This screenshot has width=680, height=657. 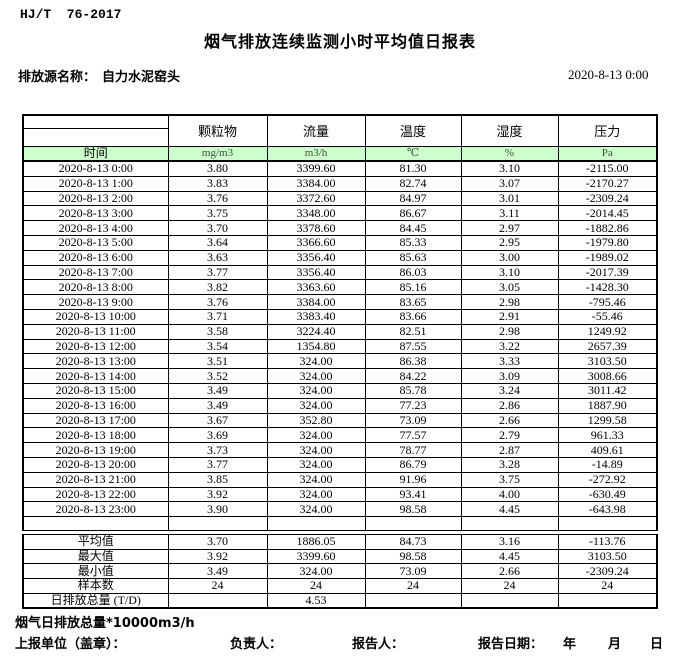 What do you see at coordinates (316, 287) in the screenshot?
I see `value-cell: 3363.60` at bounding box center [316, 287].